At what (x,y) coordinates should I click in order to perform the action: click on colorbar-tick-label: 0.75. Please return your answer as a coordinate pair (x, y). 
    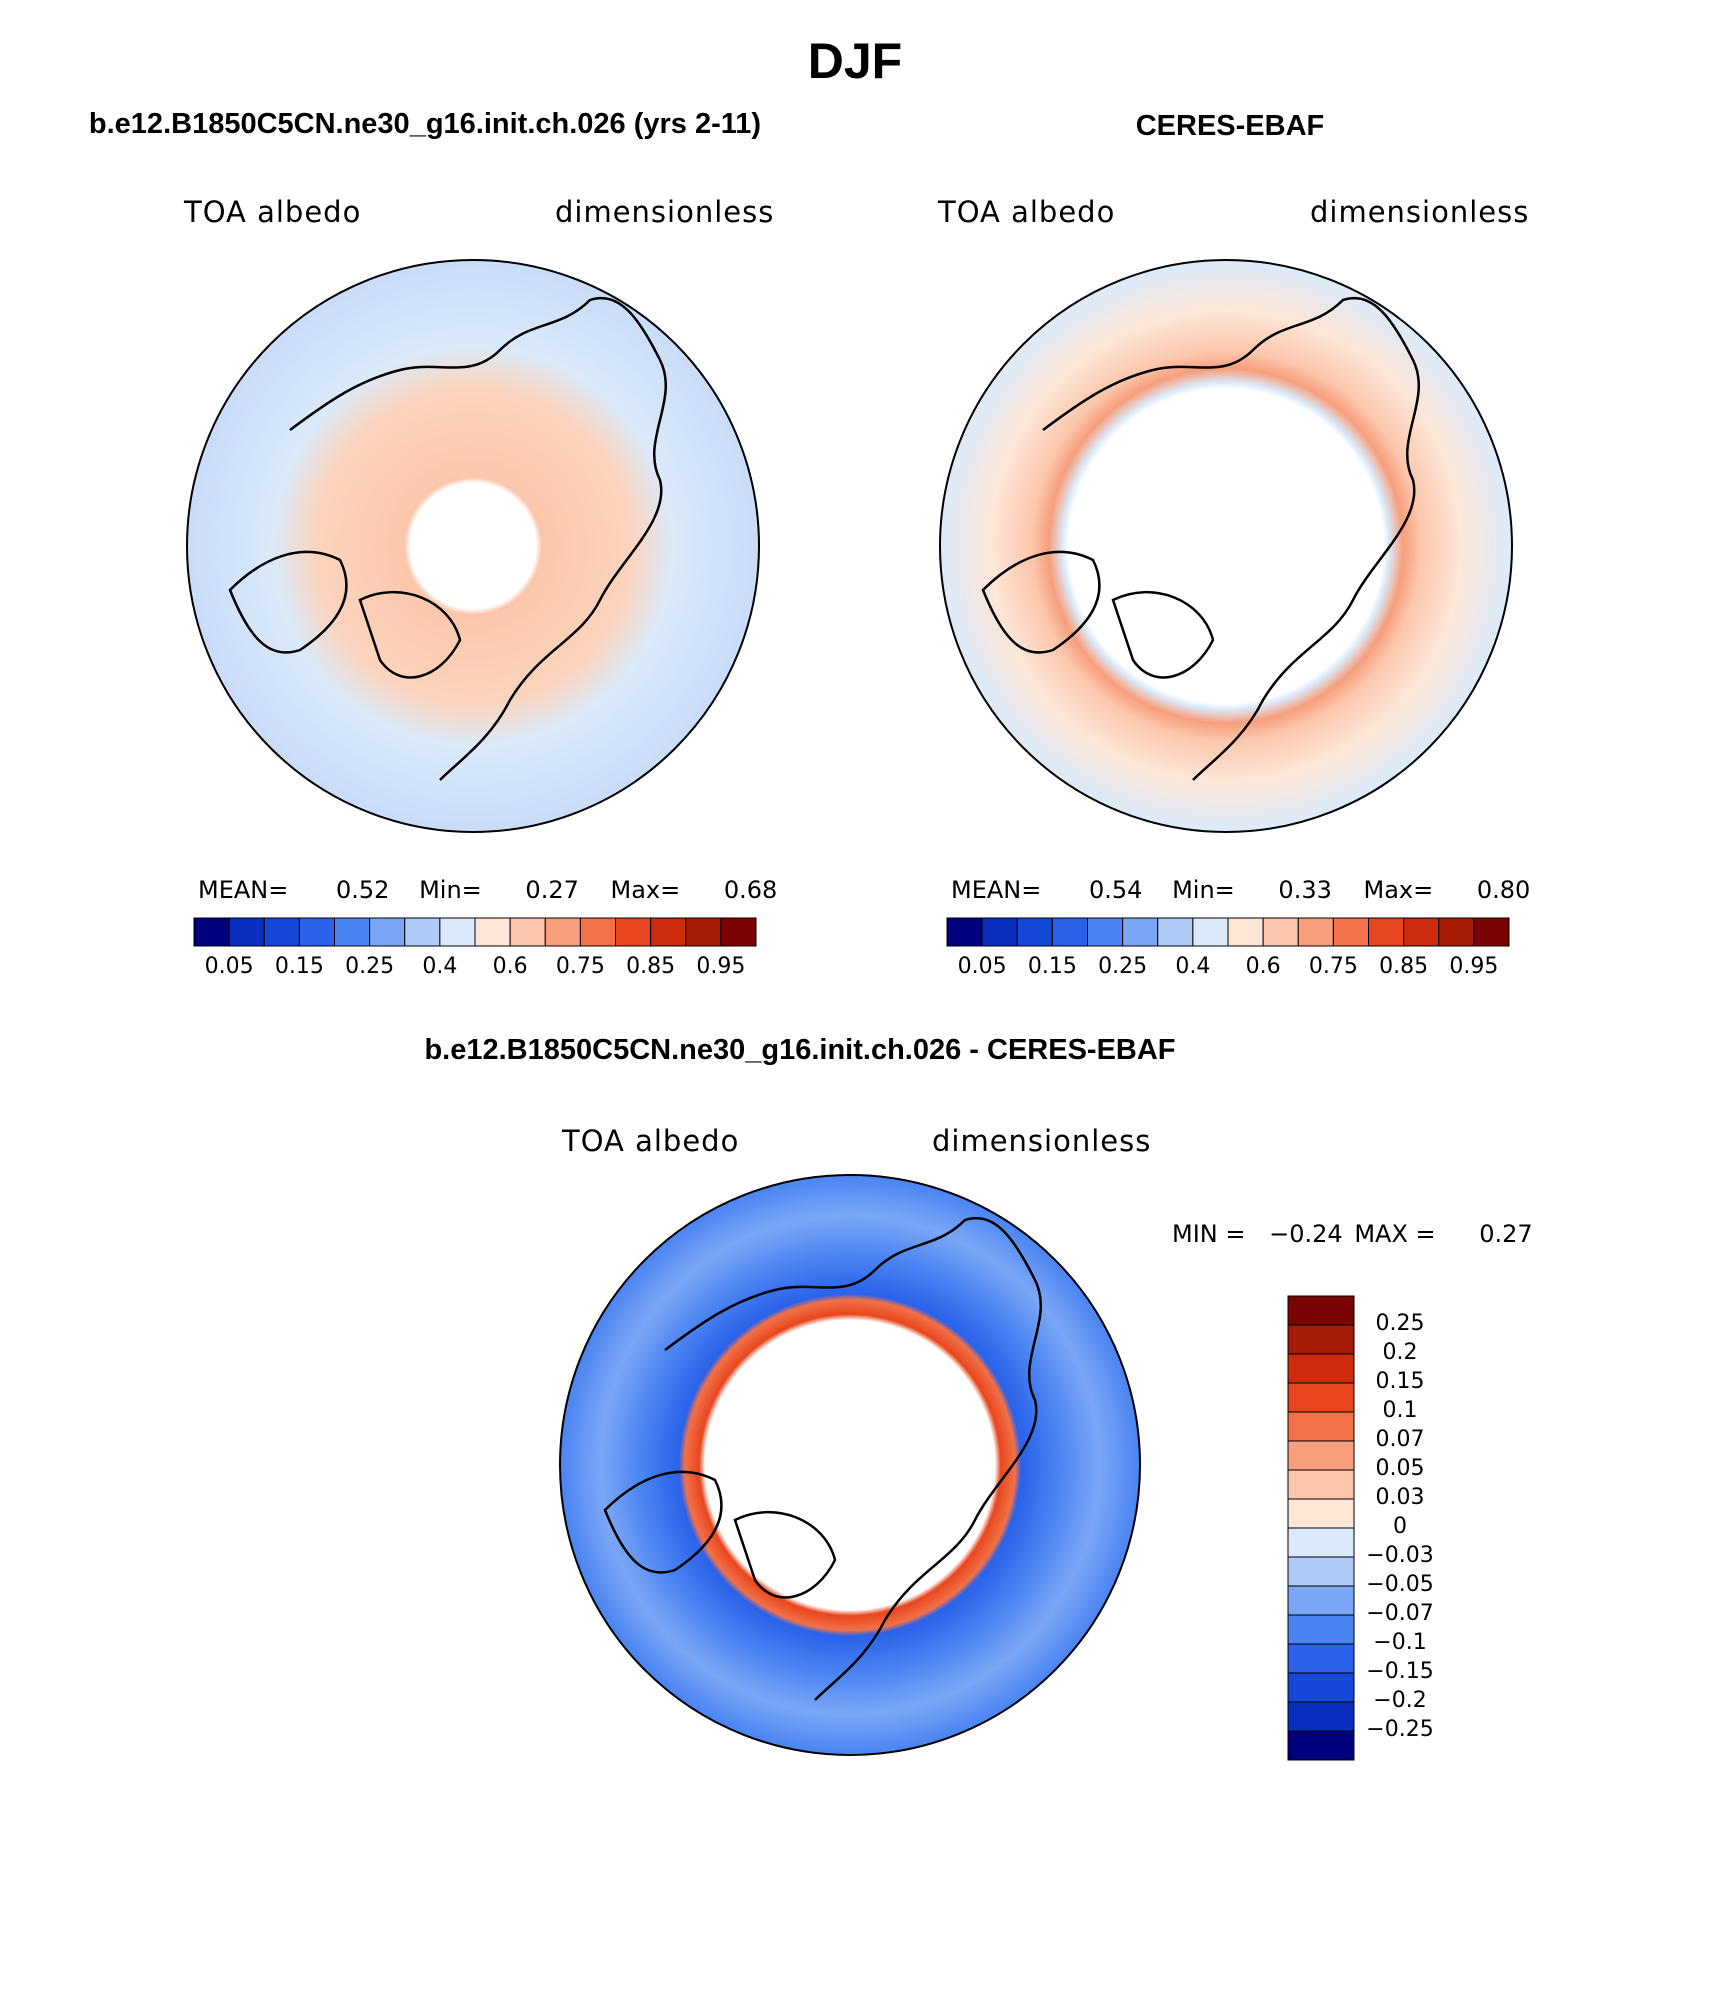
    Looking at the image, I should click on (580, 966).